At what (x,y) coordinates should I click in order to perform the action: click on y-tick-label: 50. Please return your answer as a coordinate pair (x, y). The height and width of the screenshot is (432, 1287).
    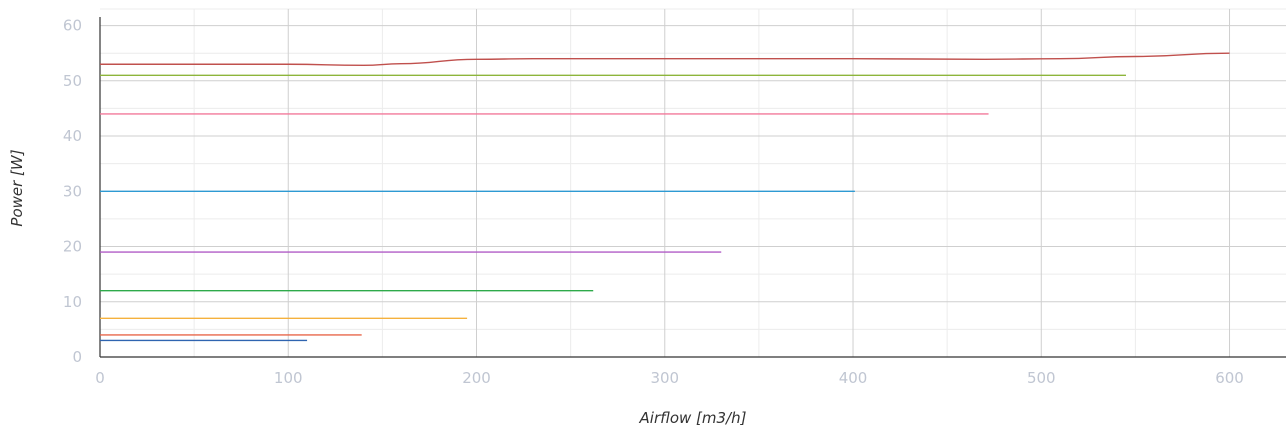
    Looking at the image, I should click on (72, 81).